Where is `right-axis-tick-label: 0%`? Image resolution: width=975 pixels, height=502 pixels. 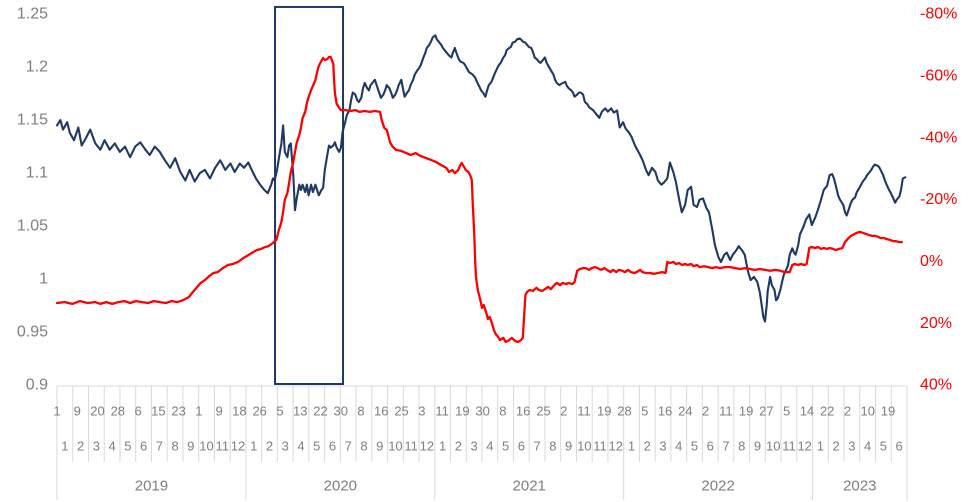
right-axis-tick-label: 0% is located at coordinates (931, 261).